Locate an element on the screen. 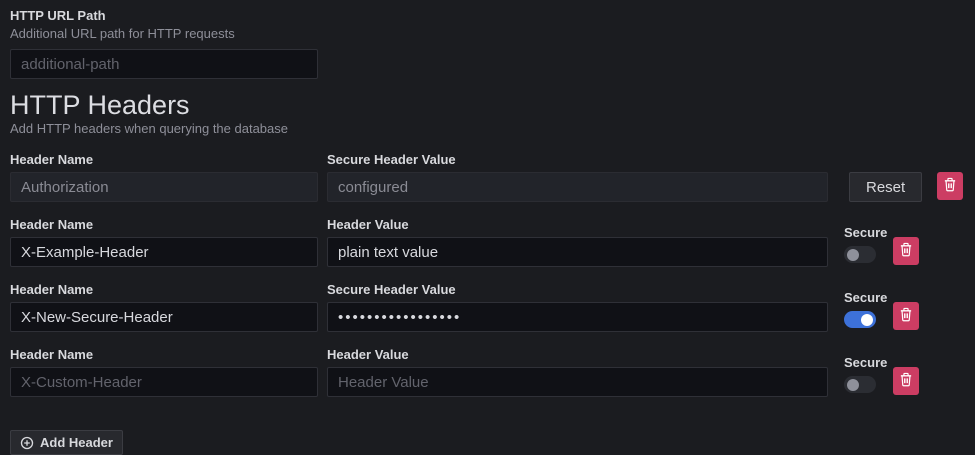  header-row: Header Name Secure Header Value Secure is located at coordinates (487, 307).